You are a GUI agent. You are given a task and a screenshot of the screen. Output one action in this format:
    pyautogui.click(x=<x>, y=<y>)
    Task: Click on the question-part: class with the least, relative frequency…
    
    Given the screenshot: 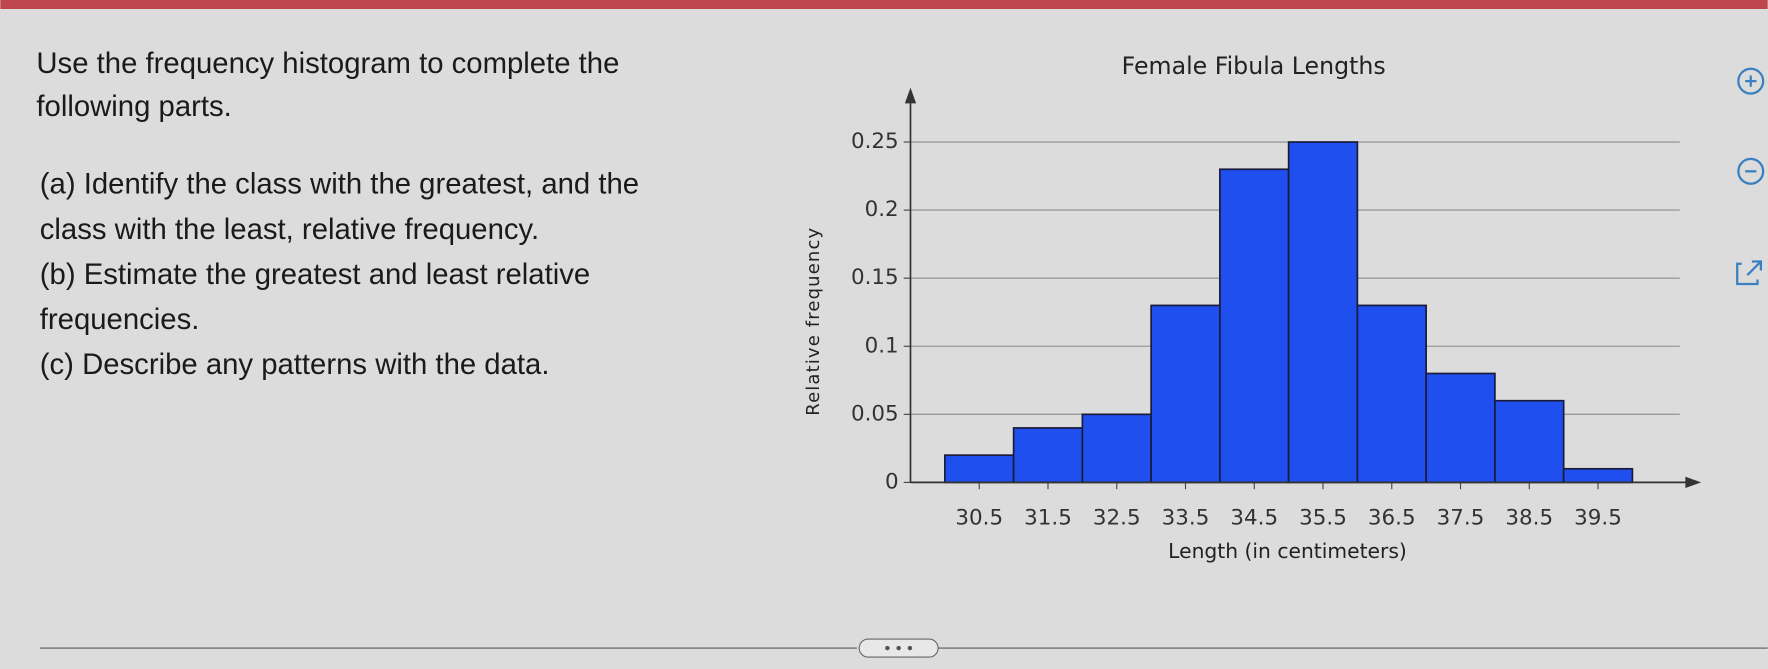 What is the action you would take?
    pyautogui.click(x=289, y=229)
    